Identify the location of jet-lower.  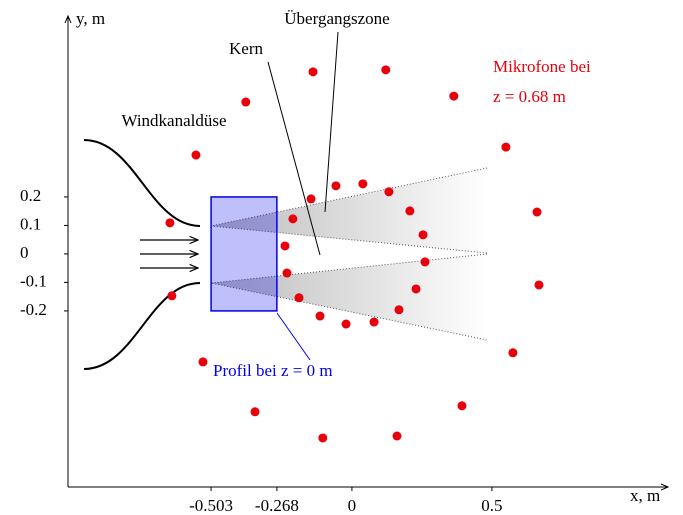
(349, 297).